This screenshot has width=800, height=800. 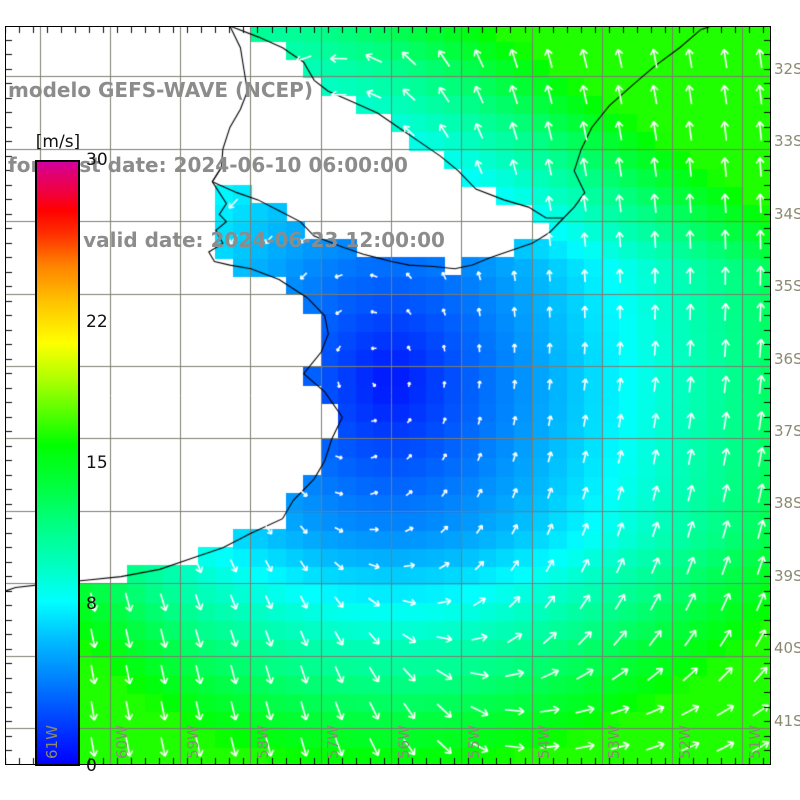 What do you see at coordinates (787, 213) in the screenshot?
I see `lat-label-34S: 34S` at bounding box center [787, 213].